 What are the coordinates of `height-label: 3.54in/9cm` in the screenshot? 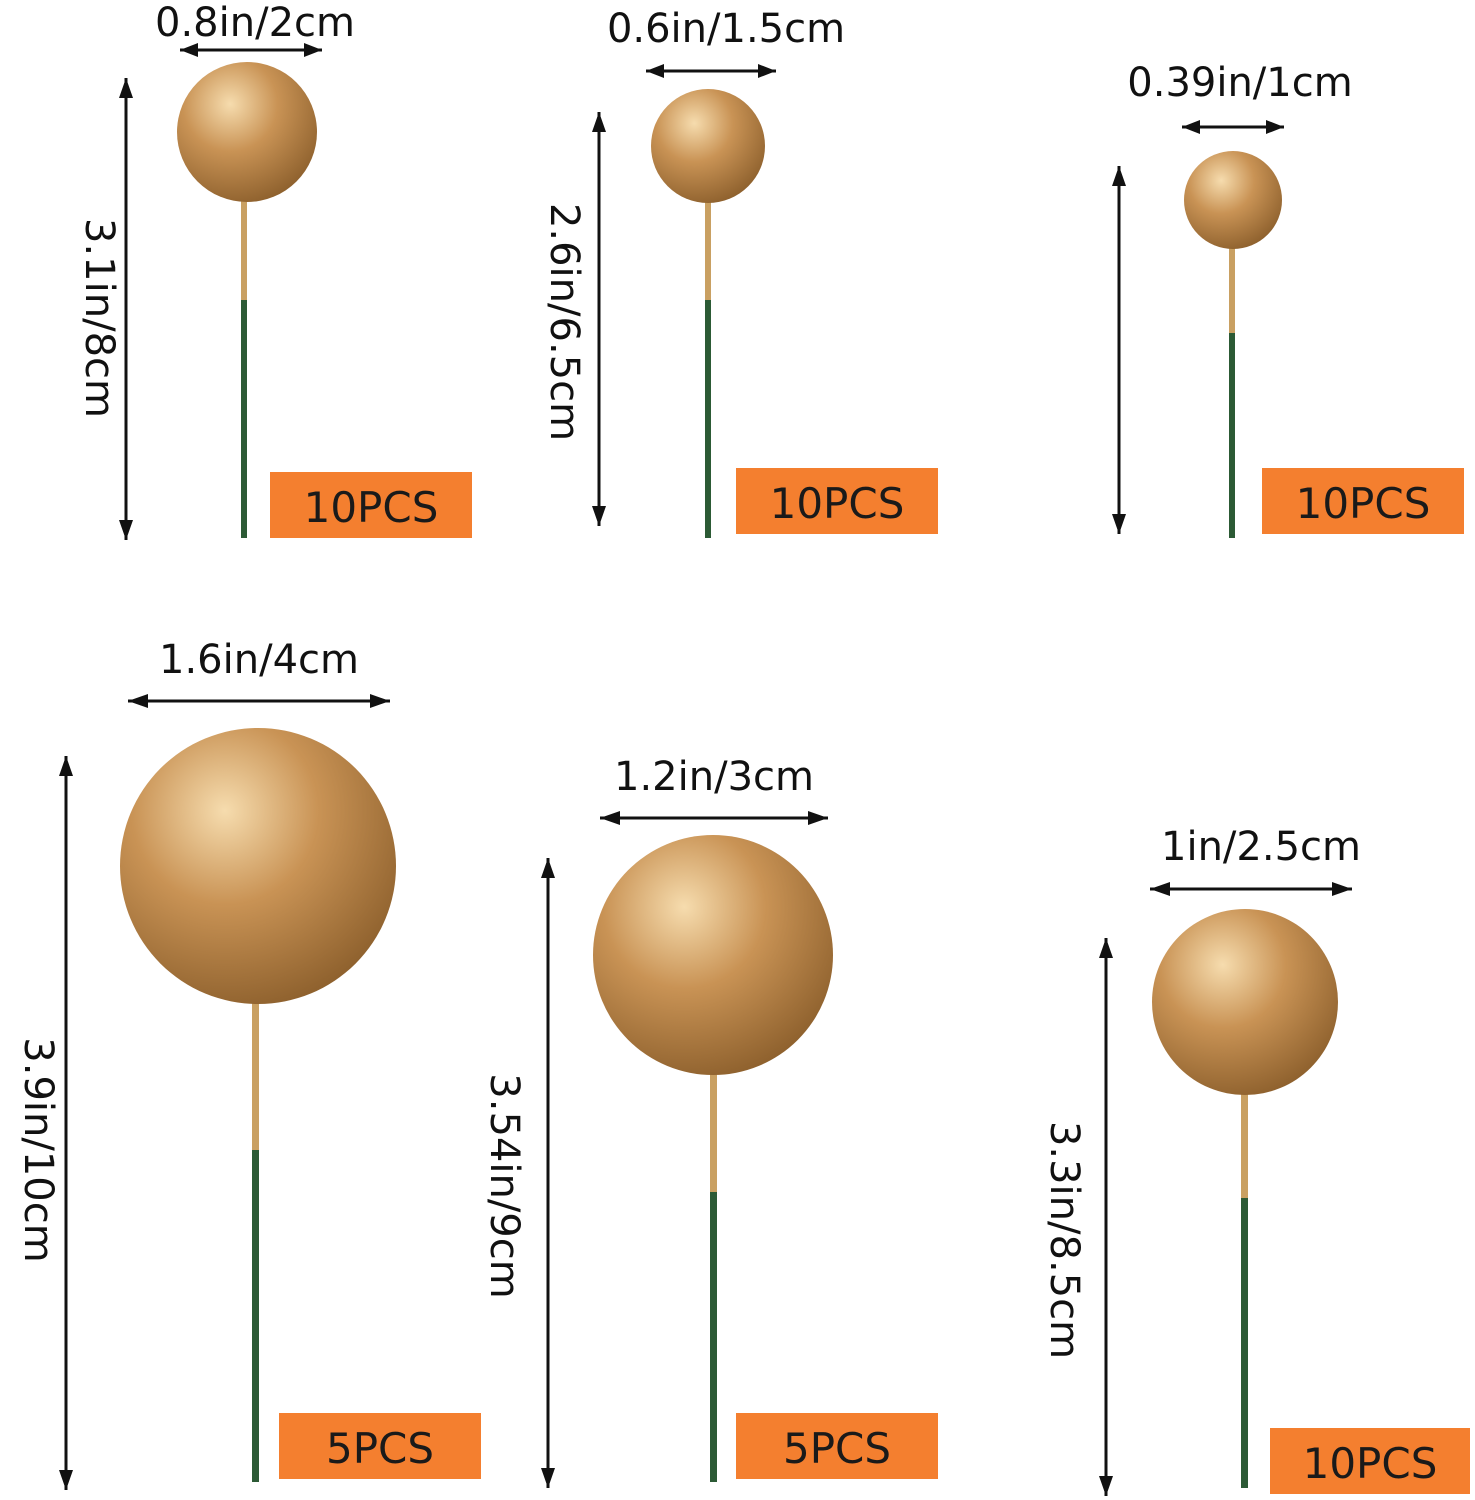 It's located at (504, 1185).